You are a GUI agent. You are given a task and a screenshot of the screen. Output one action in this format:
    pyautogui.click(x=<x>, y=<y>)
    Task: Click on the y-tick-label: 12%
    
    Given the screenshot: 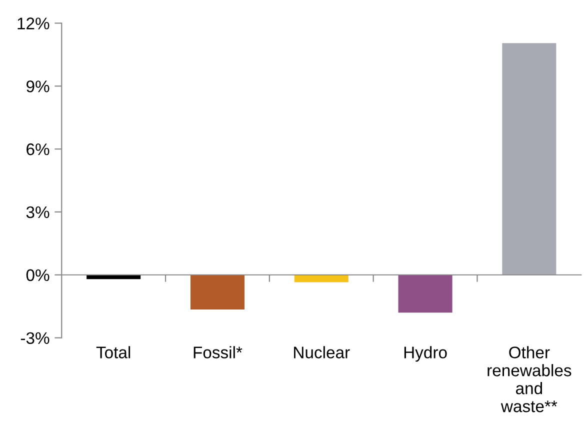 What is the action you would take?
    pyautogui.click(x=34, y=24)
    